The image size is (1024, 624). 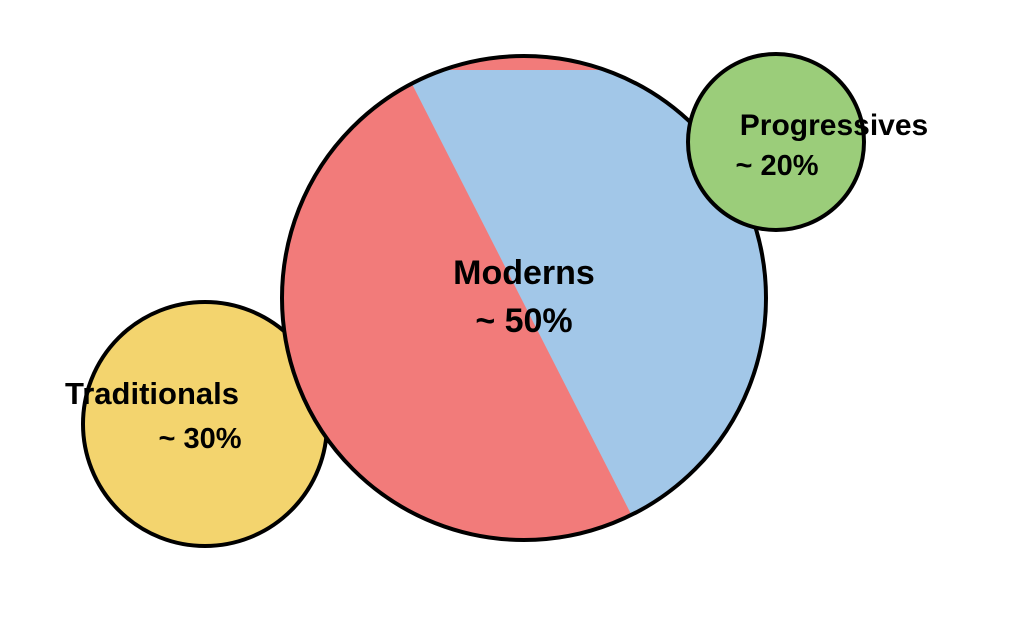 What do you see at coordinates (199, 439) in the screenshot?
I see `traditionals-share: ~ 30%` at bounding box center [199, 439].